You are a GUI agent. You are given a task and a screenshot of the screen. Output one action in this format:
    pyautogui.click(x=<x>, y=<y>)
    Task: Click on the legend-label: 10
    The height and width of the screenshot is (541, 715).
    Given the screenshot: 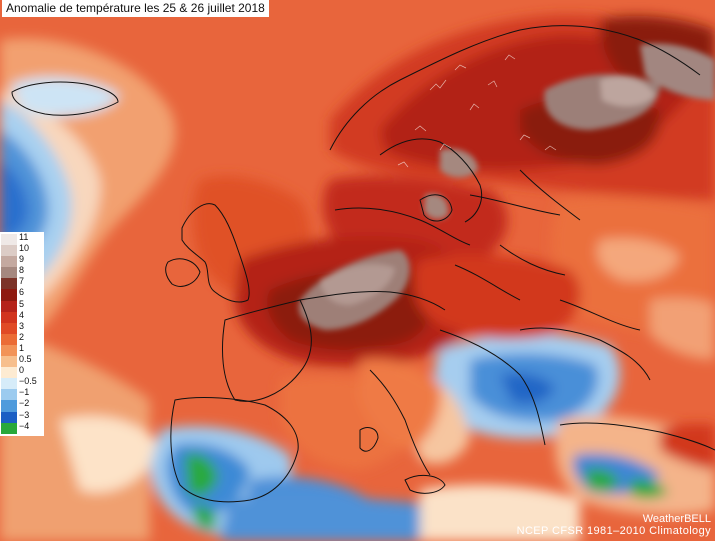 What is the action you would take?
    pyautogui.click(x=24, y=248)
    